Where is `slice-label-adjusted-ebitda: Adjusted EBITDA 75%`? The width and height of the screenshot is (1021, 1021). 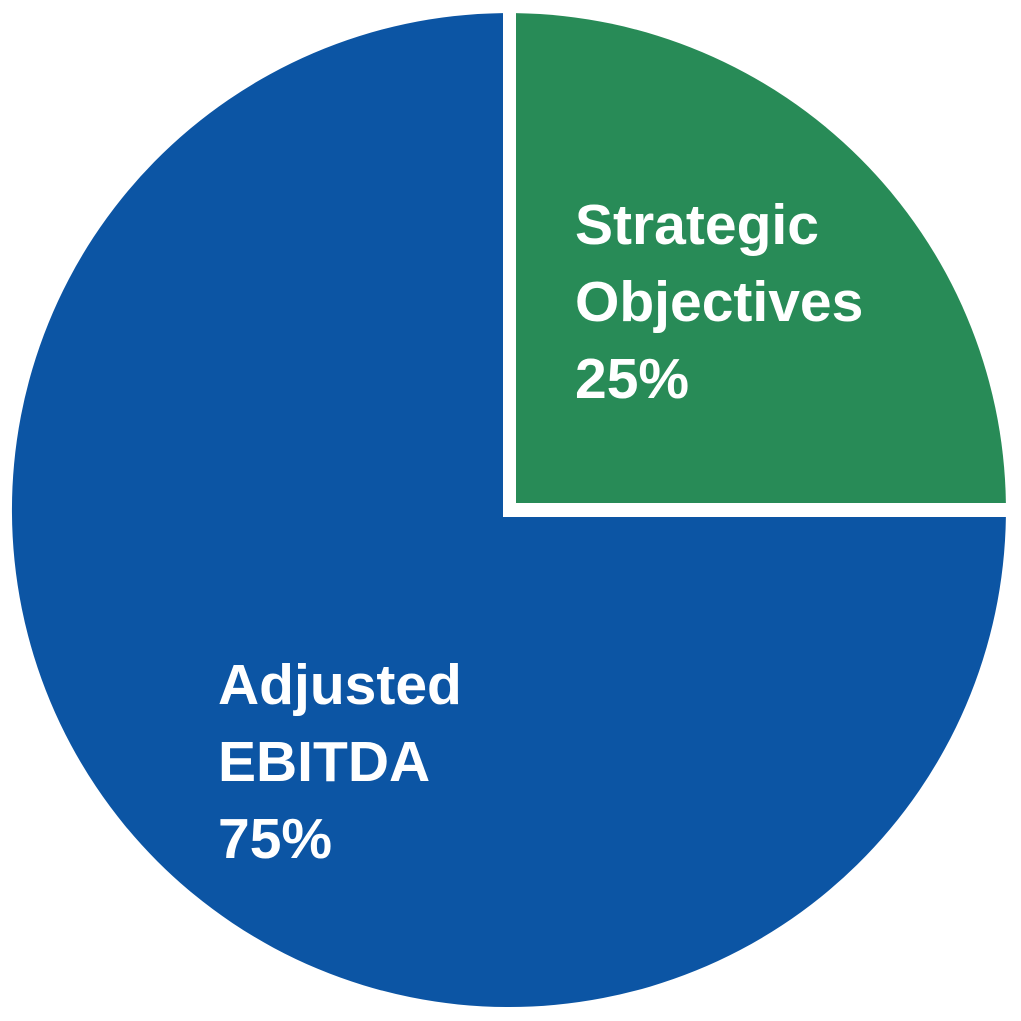
slice-label-adjusted-ebitda: Adjusted EBITDA 75% is located at coordinates (383, 762).